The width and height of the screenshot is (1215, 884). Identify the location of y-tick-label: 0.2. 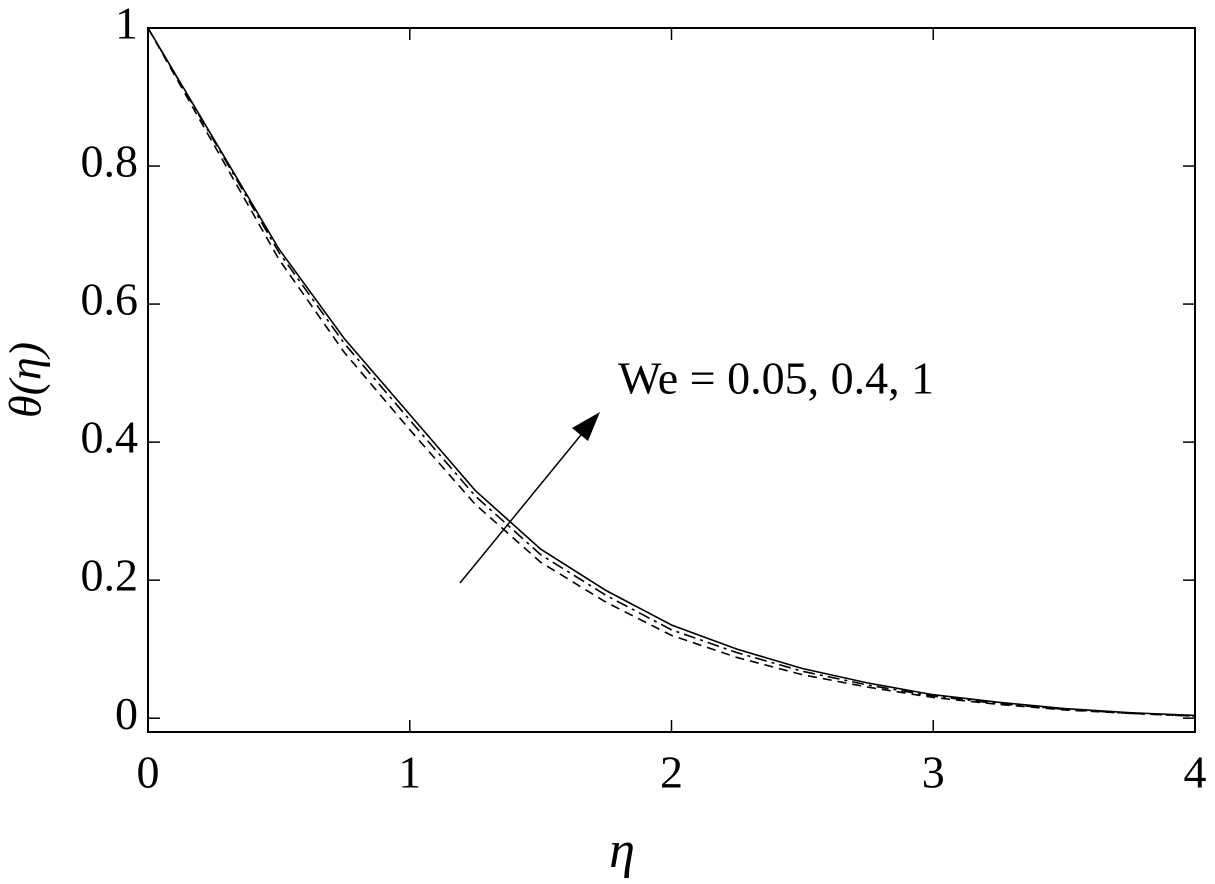
(110, 575).